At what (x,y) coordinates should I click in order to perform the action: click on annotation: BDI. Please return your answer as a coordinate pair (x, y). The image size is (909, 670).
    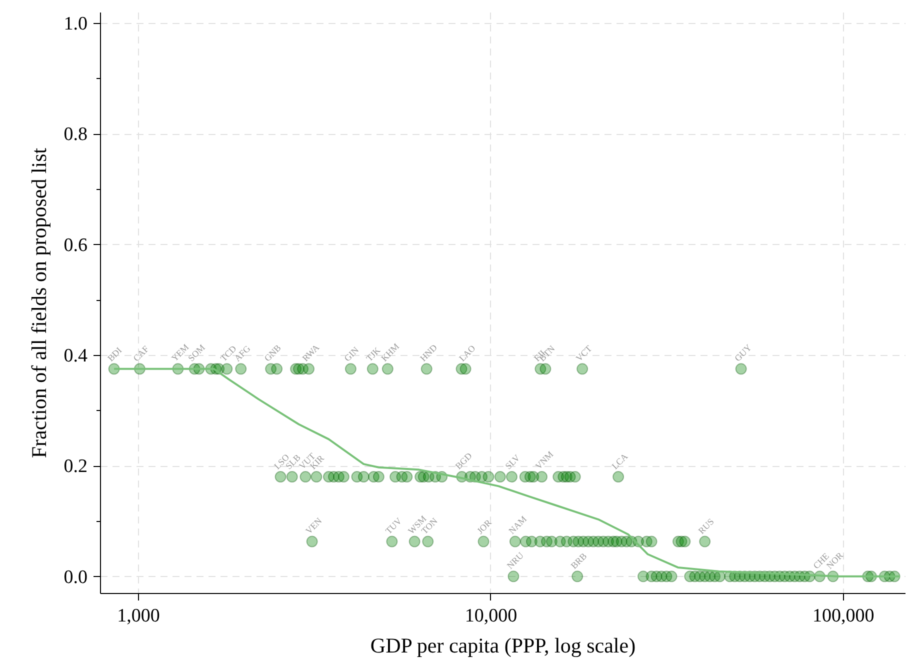
    Looking at the image, I should click on (115, 354).